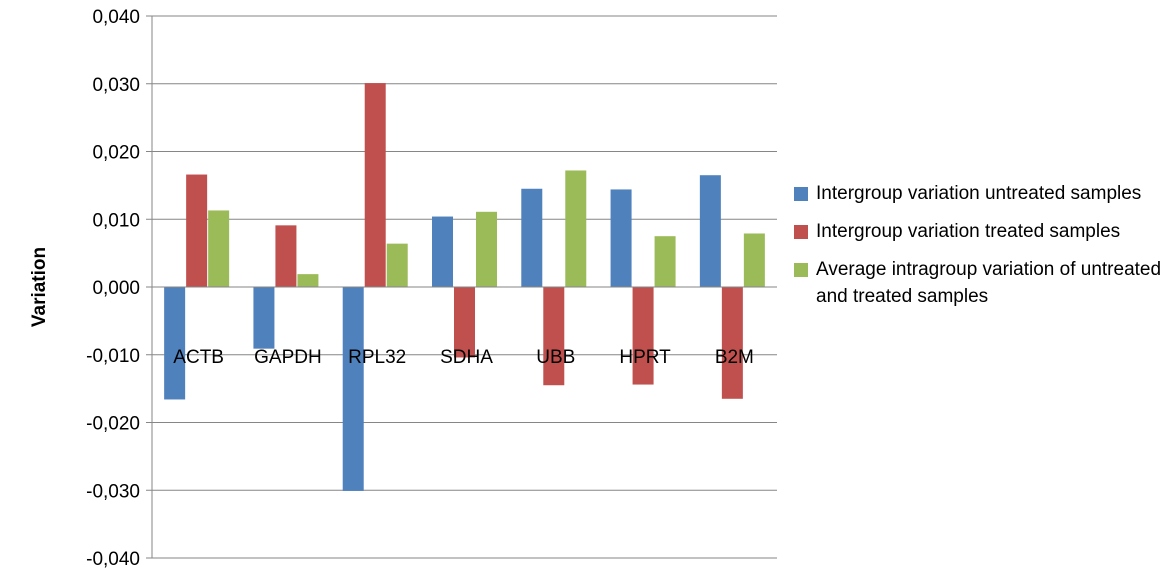  What do you see at coordinates (198, 357) in the screenshot?
I see `category-label-actb: ACTB` at bounding box center [198, 357].